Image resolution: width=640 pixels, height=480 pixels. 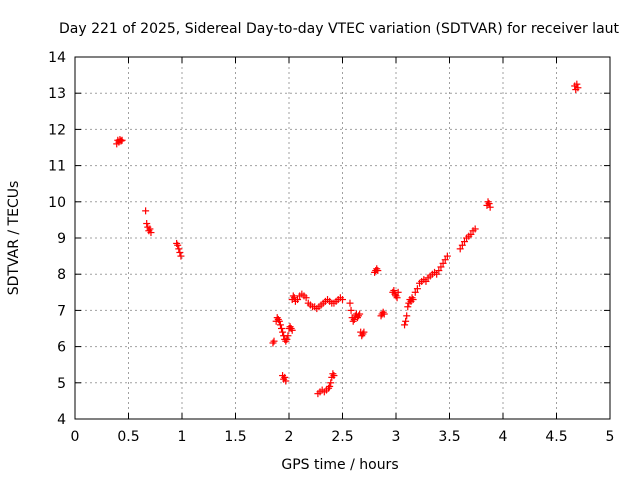 I want to click on x-tick-label: 2.5, so click(x=342, y=437).